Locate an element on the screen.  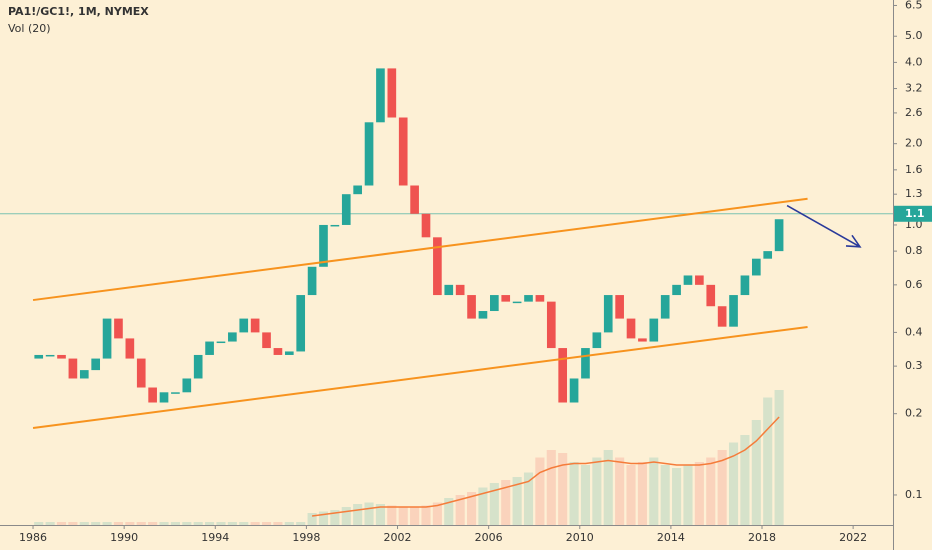
x-tick-label: 2022 is located at coordinates (853, 537).